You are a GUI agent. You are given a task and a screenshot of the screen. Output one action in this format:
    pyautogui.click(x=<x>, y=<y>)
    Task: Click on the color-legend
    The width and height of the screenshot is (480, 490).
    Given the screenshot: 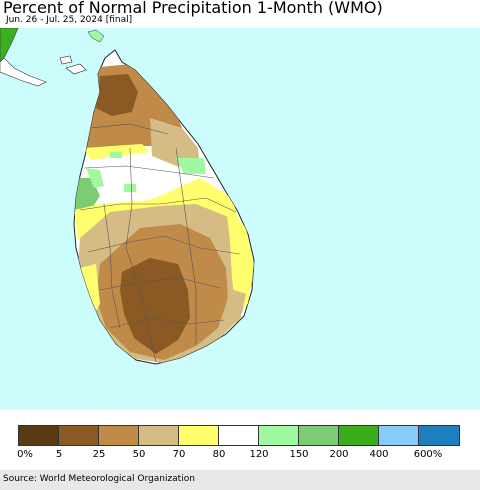 What is the action you would take?
    pyautogui.click(x=239, y=435)
    